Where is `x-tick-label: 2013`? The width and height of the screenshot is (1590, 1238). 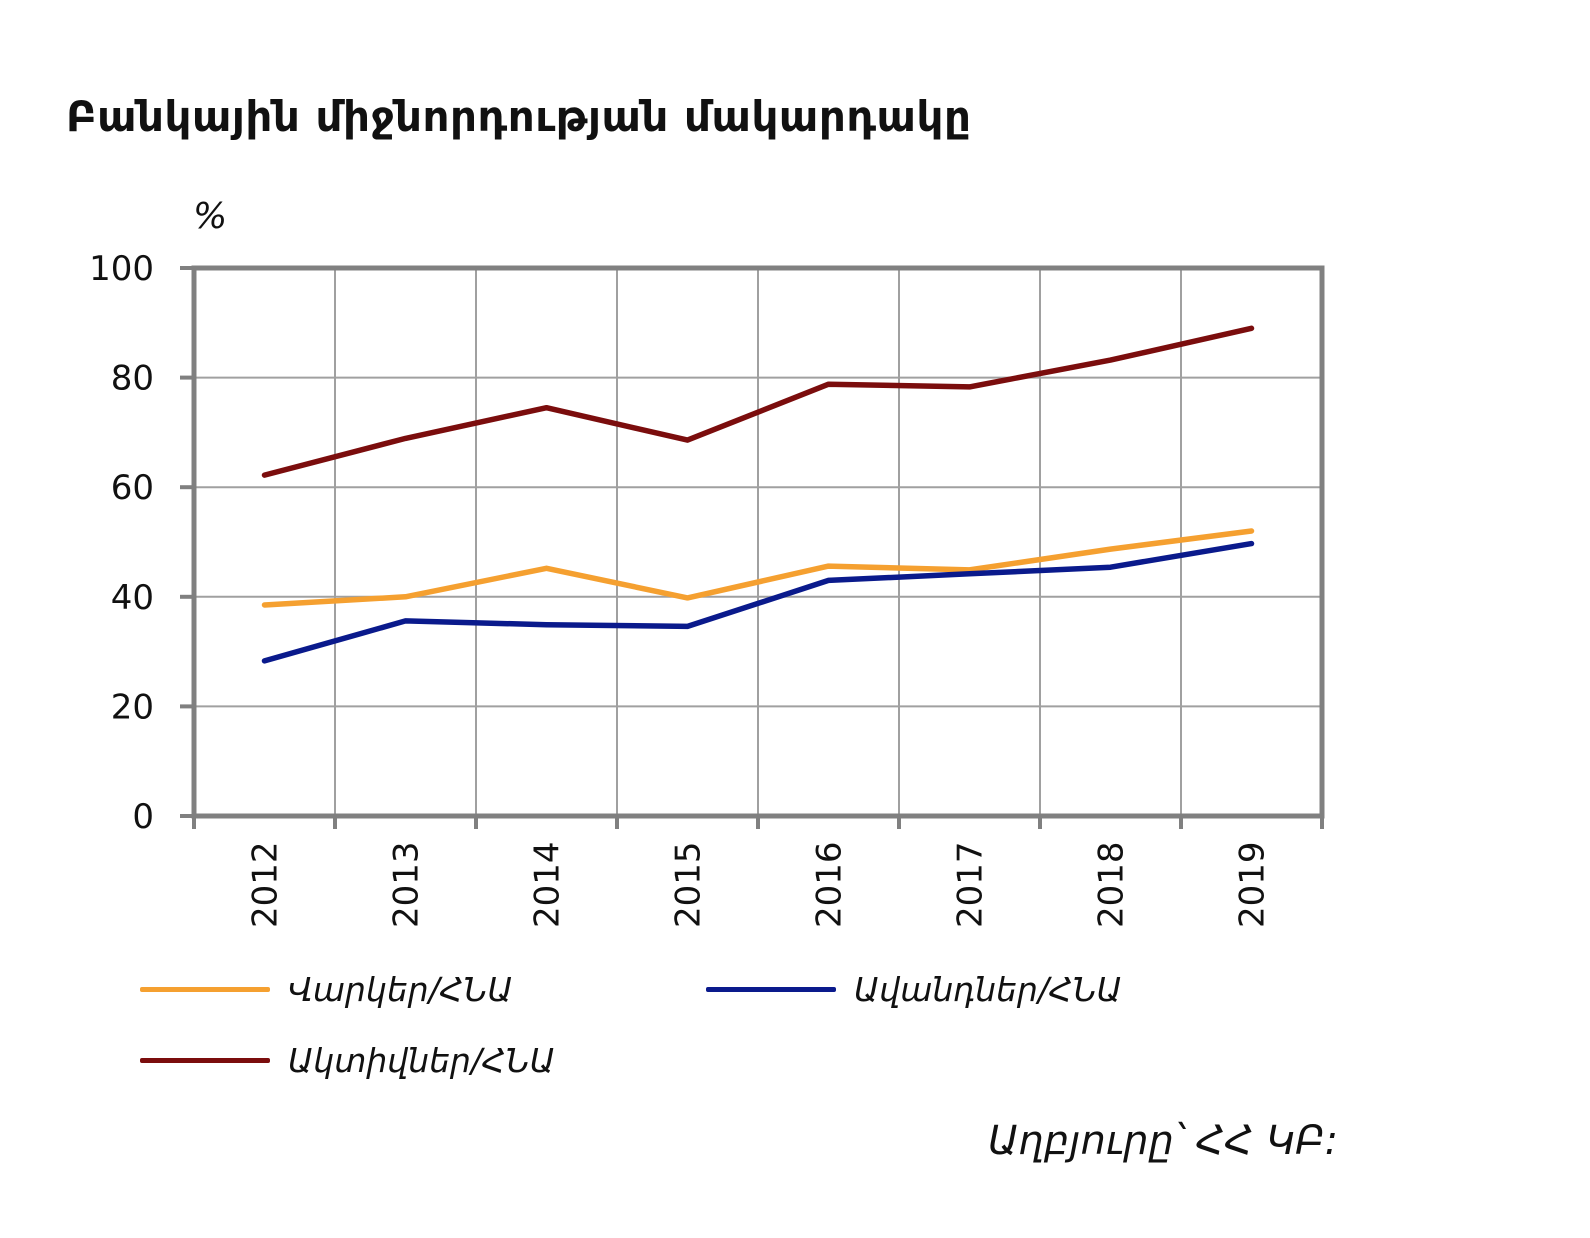 x-tick-label: 2013 is located at coordinates (407, 884).